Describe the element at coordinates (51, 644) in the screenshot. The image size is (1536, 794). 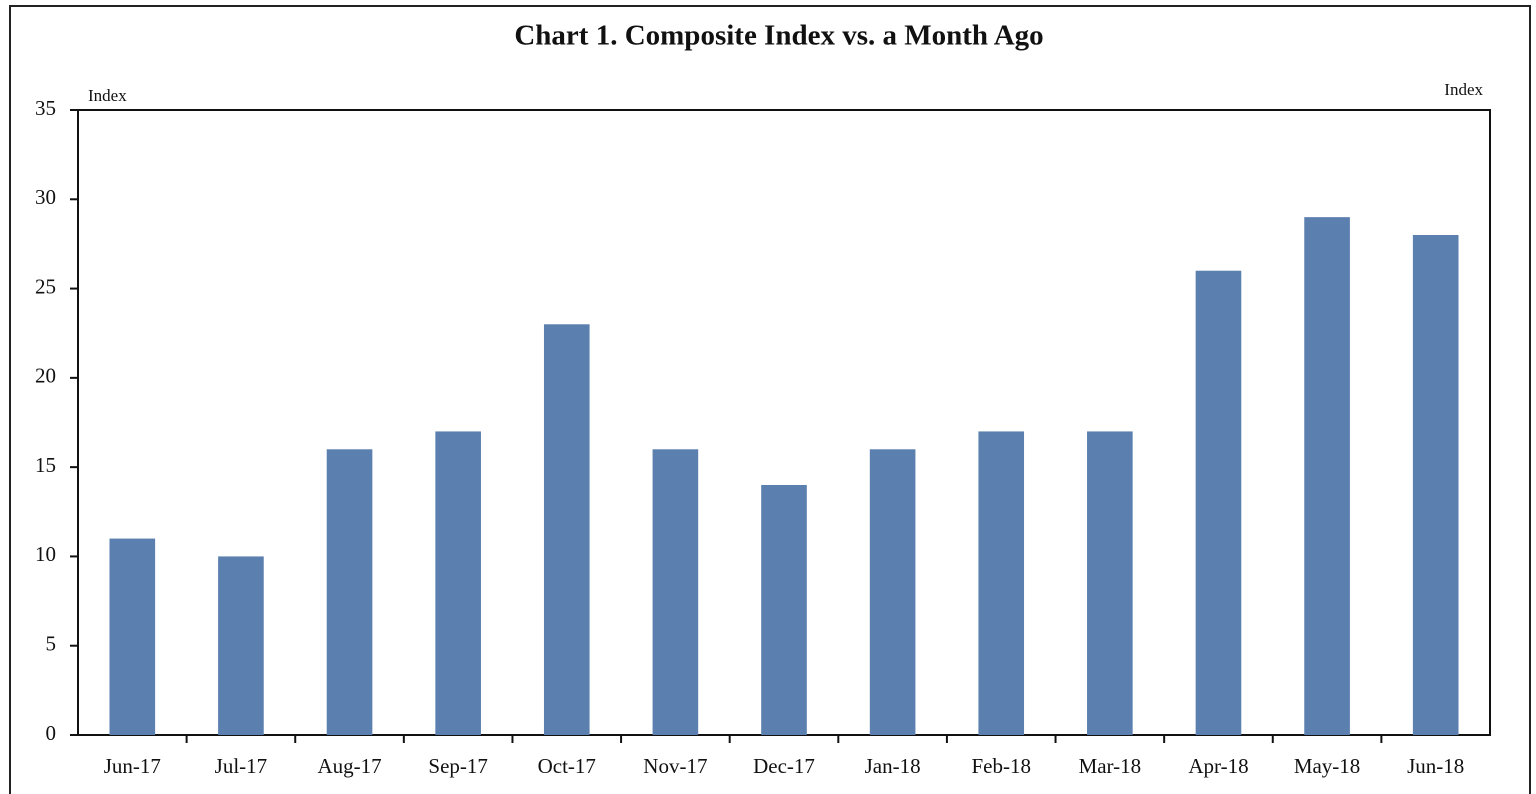
I see `y-tick-label: 5` at that location.